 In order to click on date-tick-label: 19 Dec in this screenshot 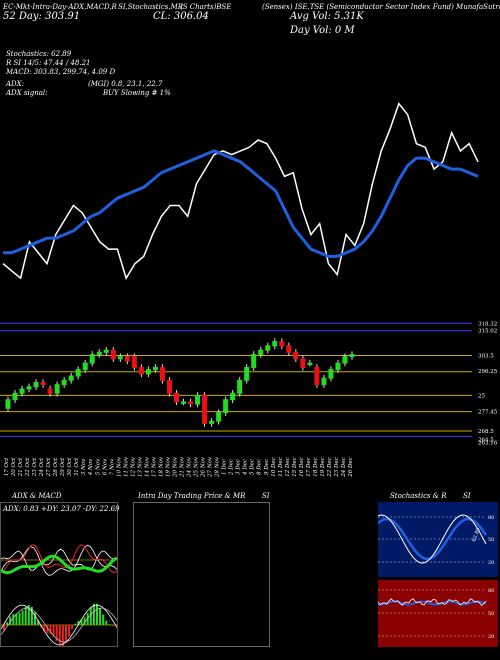, I will do `click(323, 467)`.